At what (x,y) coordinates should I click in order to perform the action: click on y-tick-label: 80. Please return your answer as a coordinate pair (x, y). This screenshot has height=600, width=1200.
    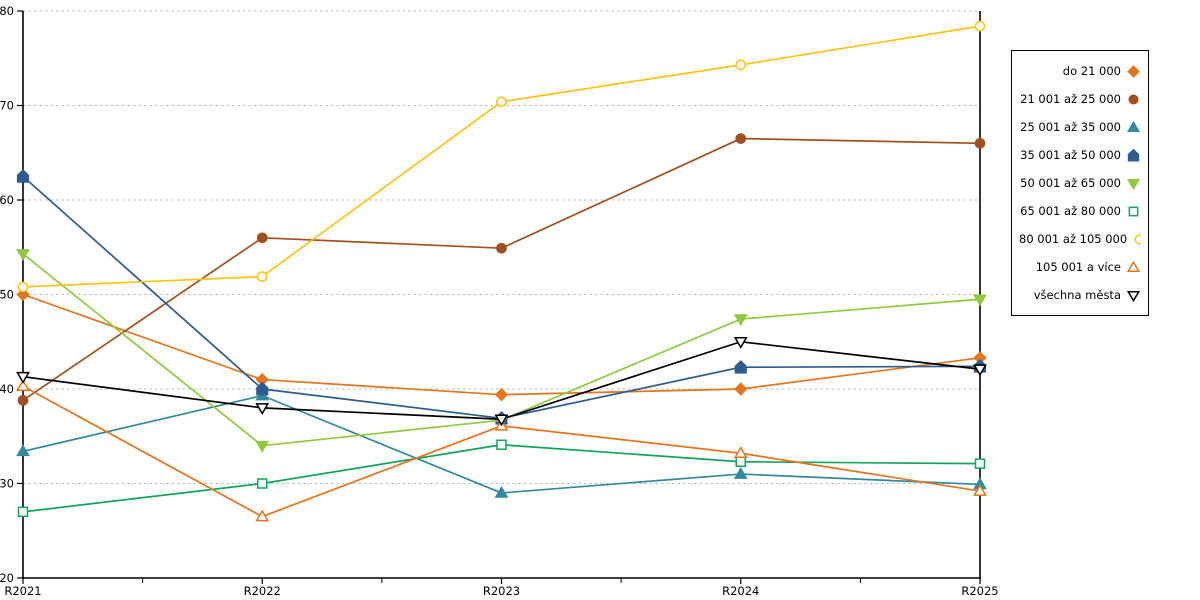
    Looking at the image, I should click on (7, 11).